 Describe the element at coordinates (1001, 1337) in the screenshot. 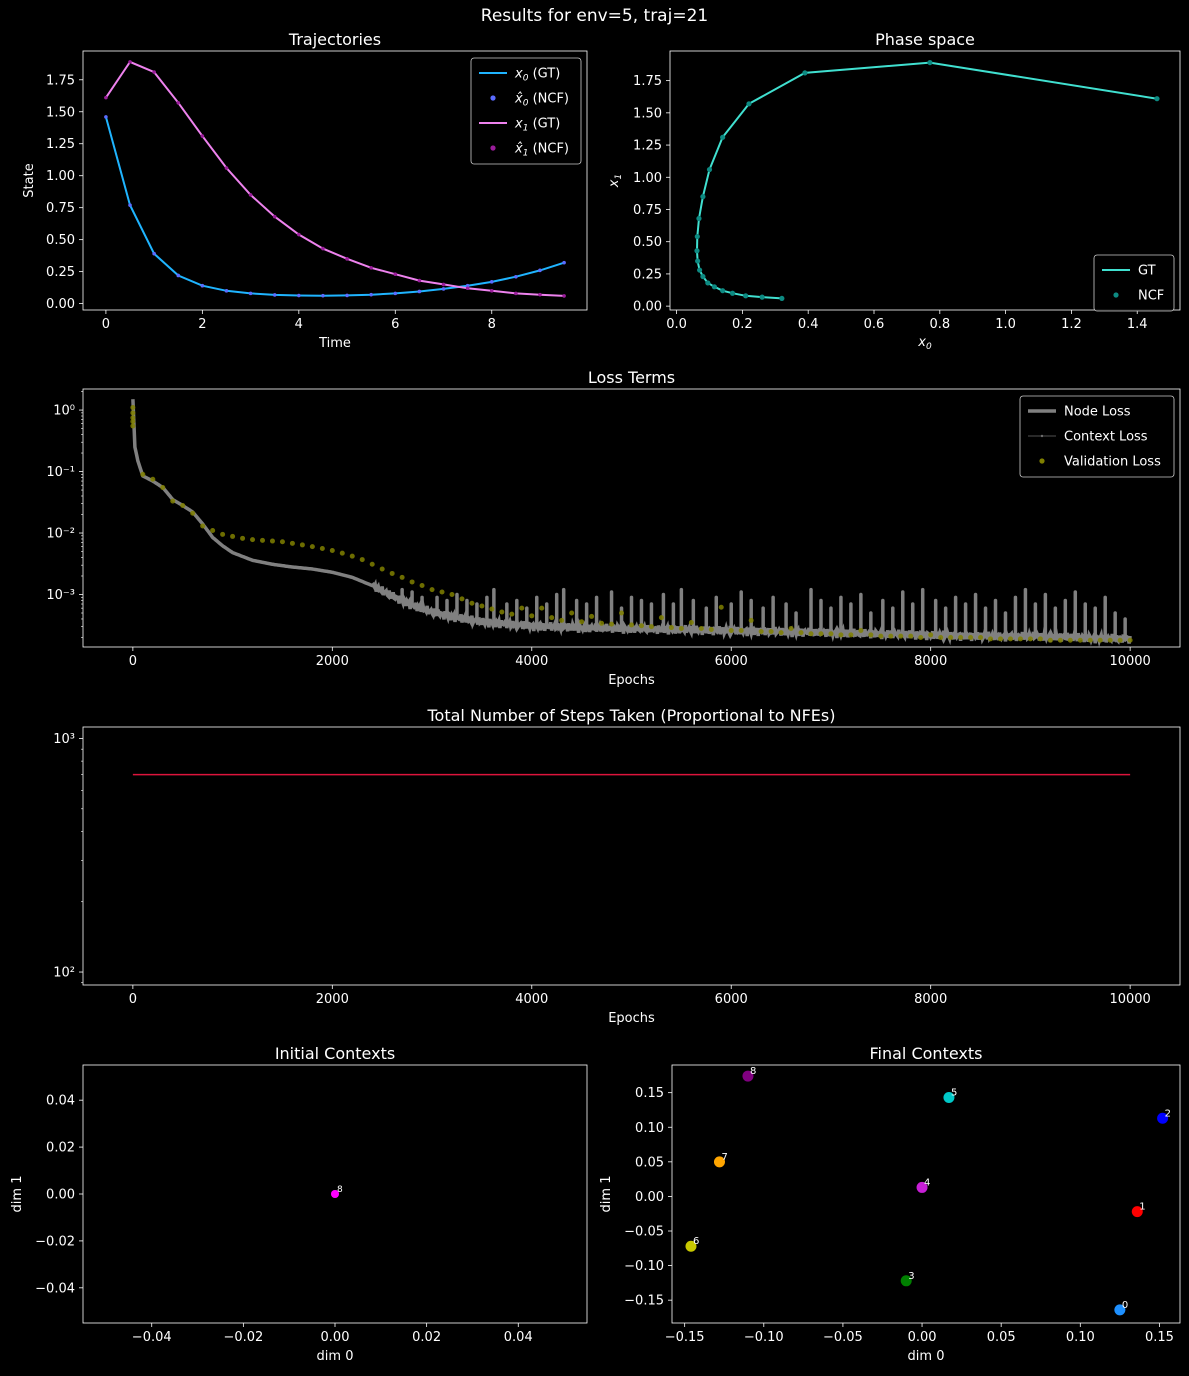

I see `final-xtick-label: 0.05` at that location.